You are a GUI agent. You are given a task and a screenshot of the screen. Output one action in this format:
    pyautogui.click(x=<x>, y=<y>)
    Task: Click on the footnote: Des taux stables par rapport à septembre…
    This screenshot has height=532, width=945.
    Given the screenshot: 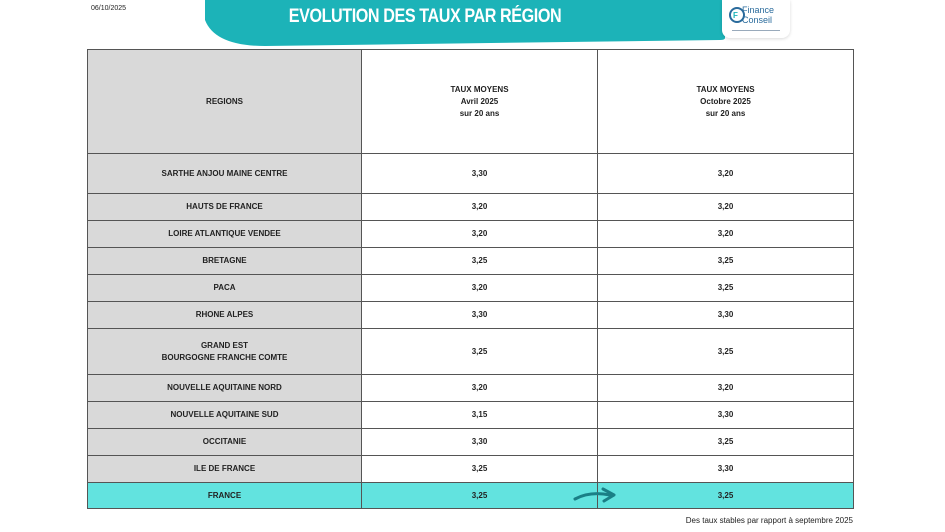 What is the action you would take?
    pyautogui.click(x=769, y=520)
    